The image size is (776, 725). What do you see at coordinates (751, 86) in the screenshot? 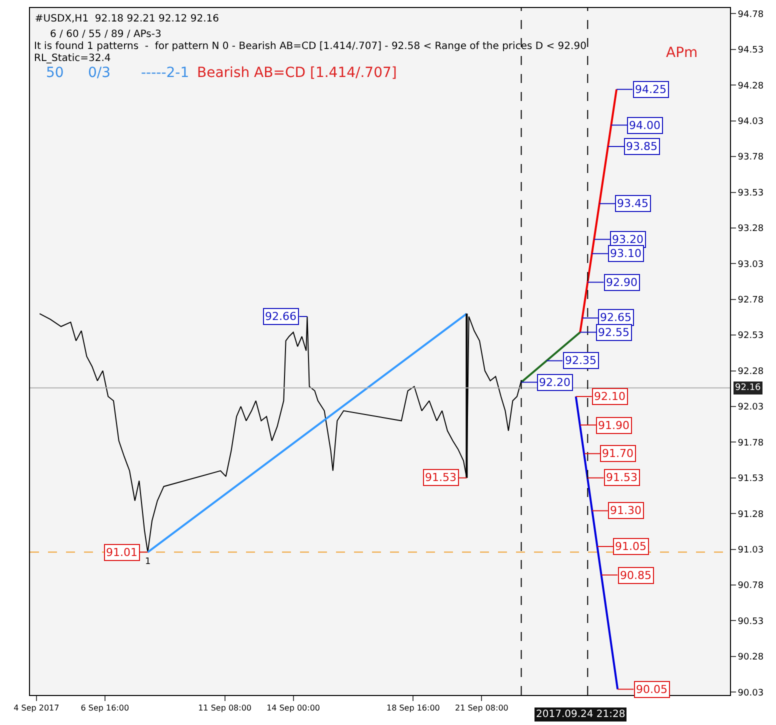
I see `y-tick-label: 94.28` at bounding box center [751, 86].